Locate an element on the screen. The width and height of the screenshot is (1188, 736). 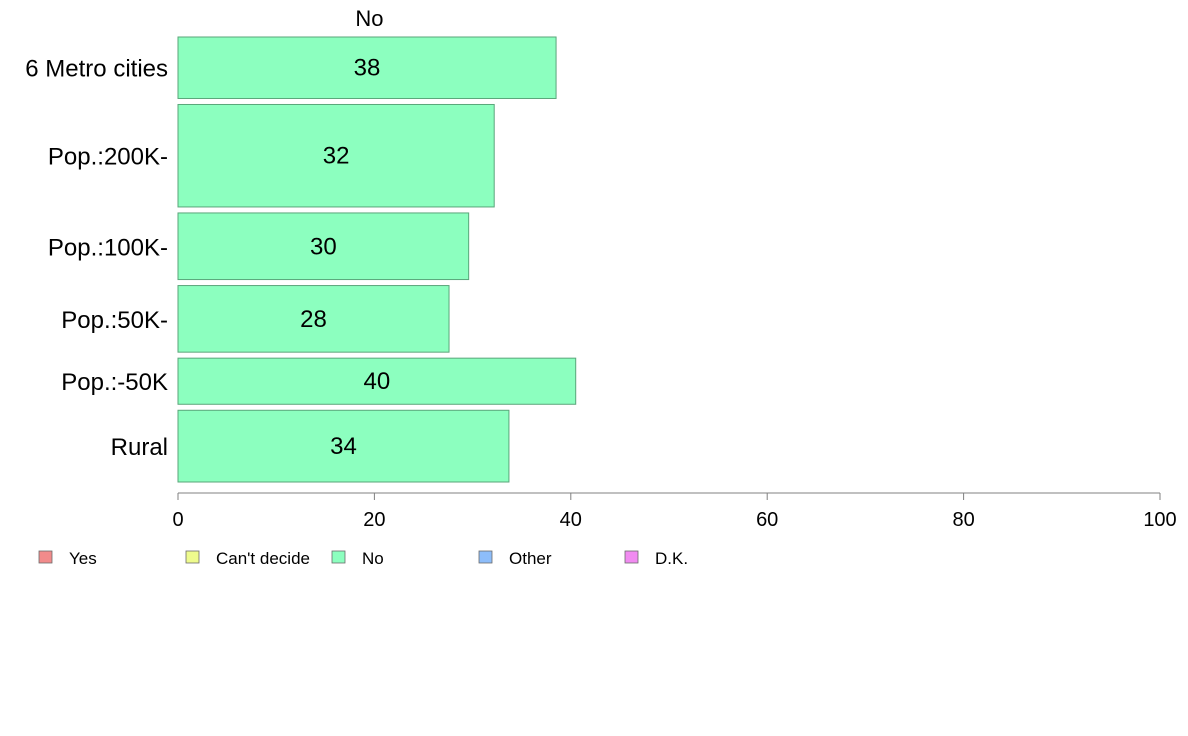
category-label: Rural is located at coordinates (139, 447).